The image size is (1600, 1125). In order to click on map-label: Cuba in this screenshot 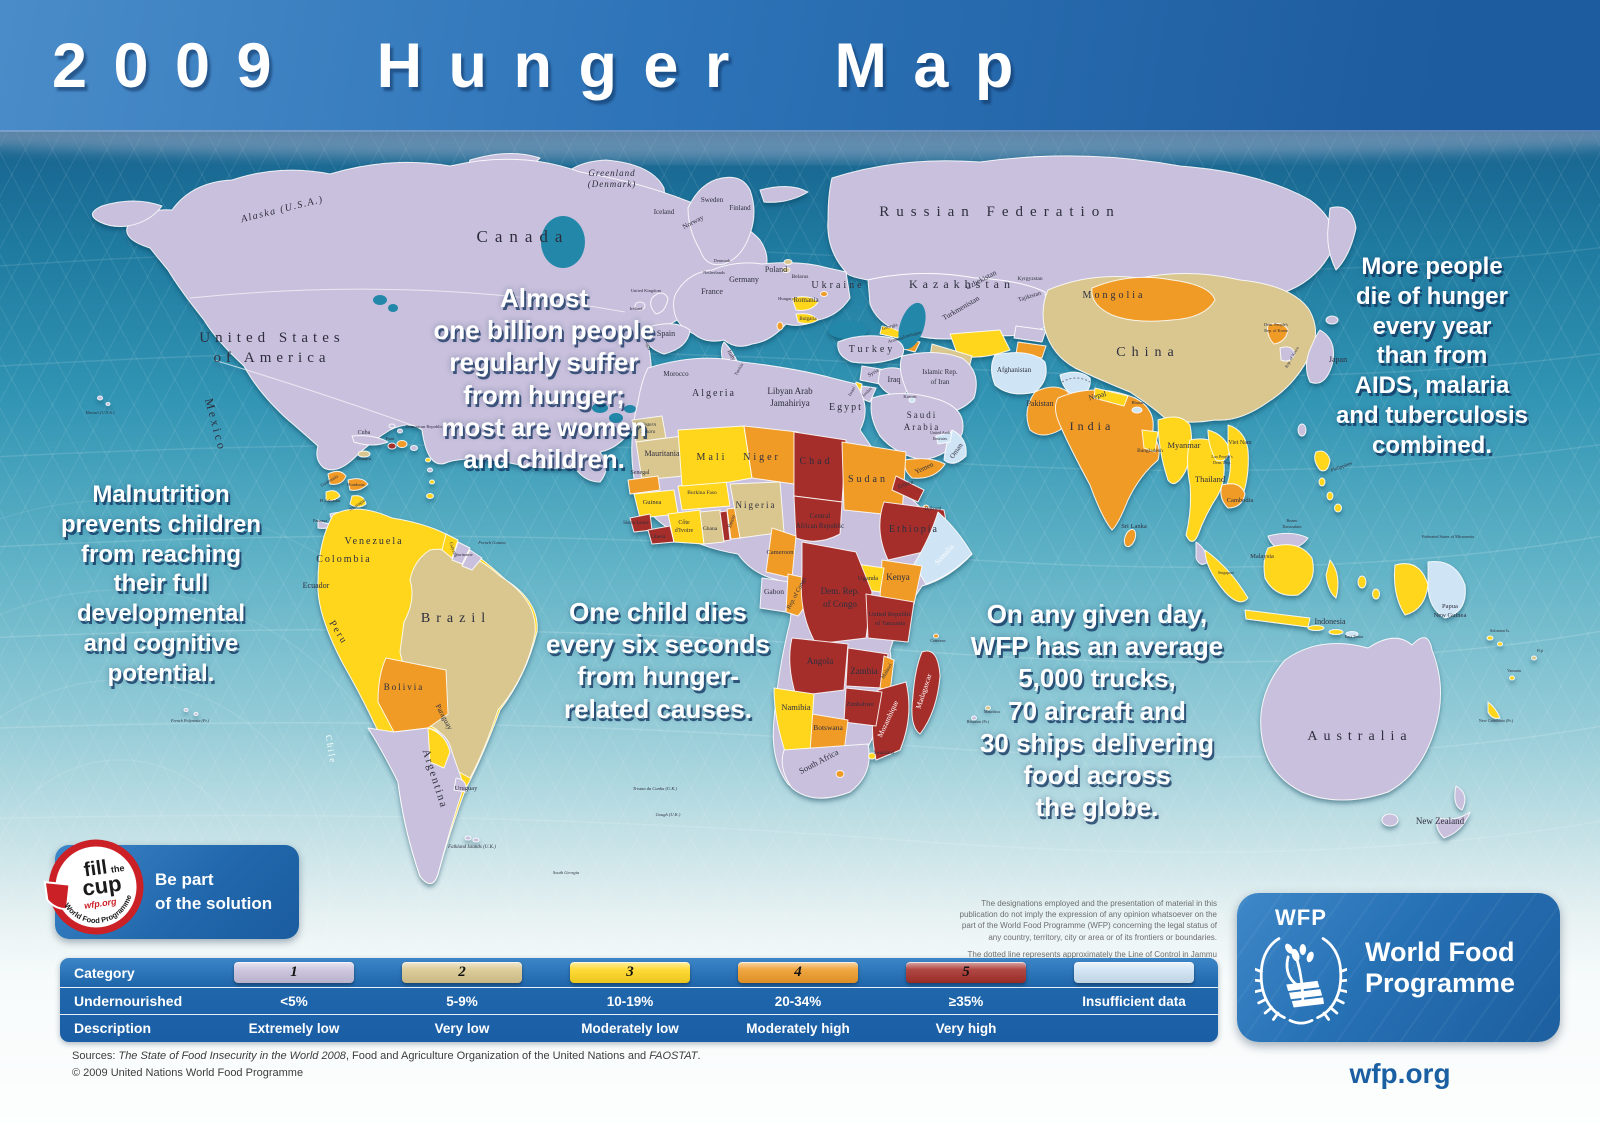, I will do `click(364, 433)`.